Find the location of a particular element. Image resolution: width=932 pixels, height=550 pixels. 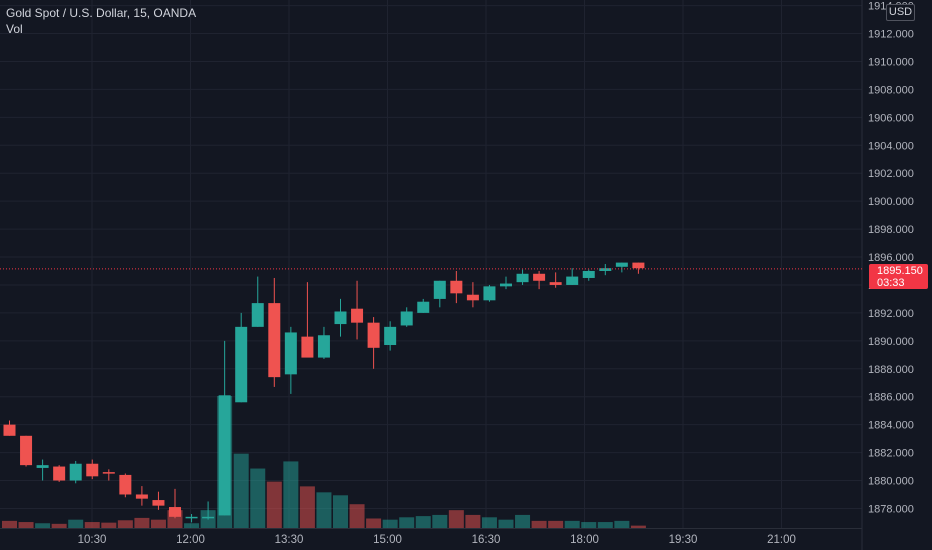

x-axis-tick-label: 12:00 is located at coordinates (190, 540).